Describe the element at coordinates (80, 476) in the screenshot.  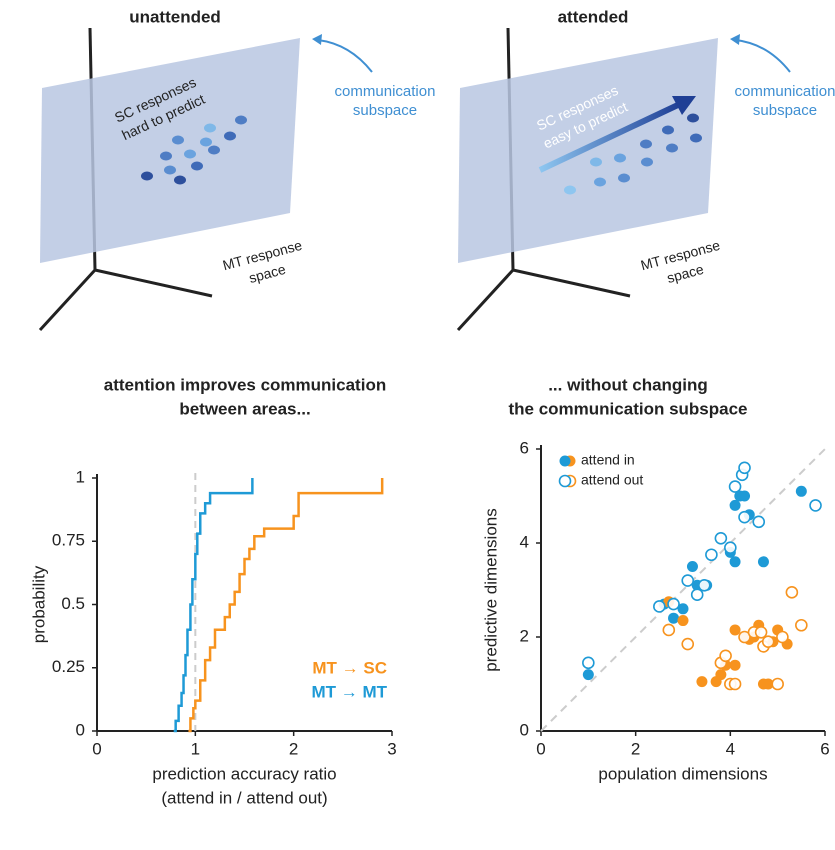
I see `y-tick-label: 1` at that location.